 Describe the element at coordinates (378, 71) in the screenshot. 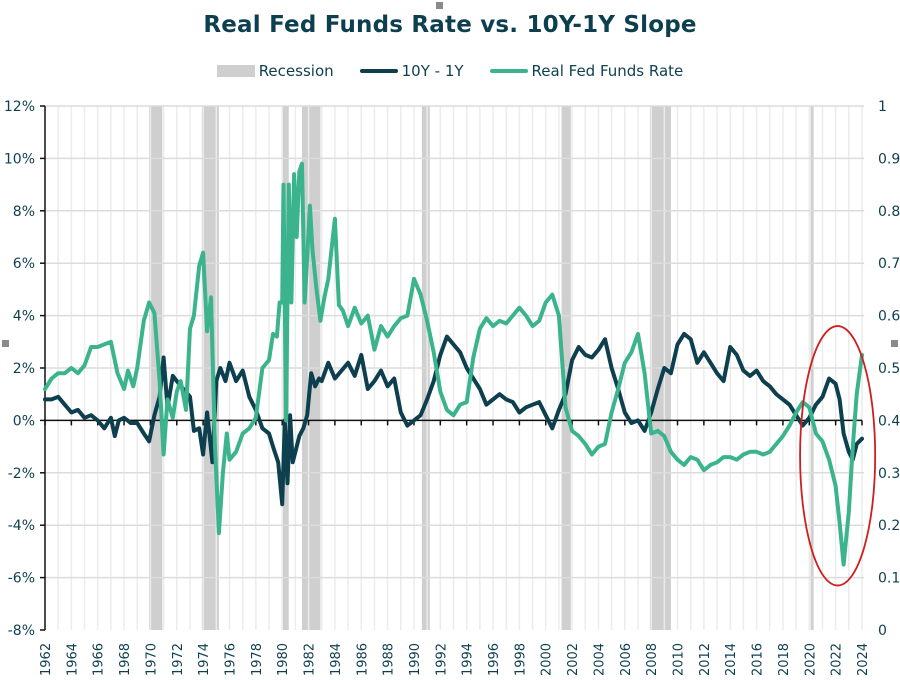

I see `legend-swatch-slope` at that location.